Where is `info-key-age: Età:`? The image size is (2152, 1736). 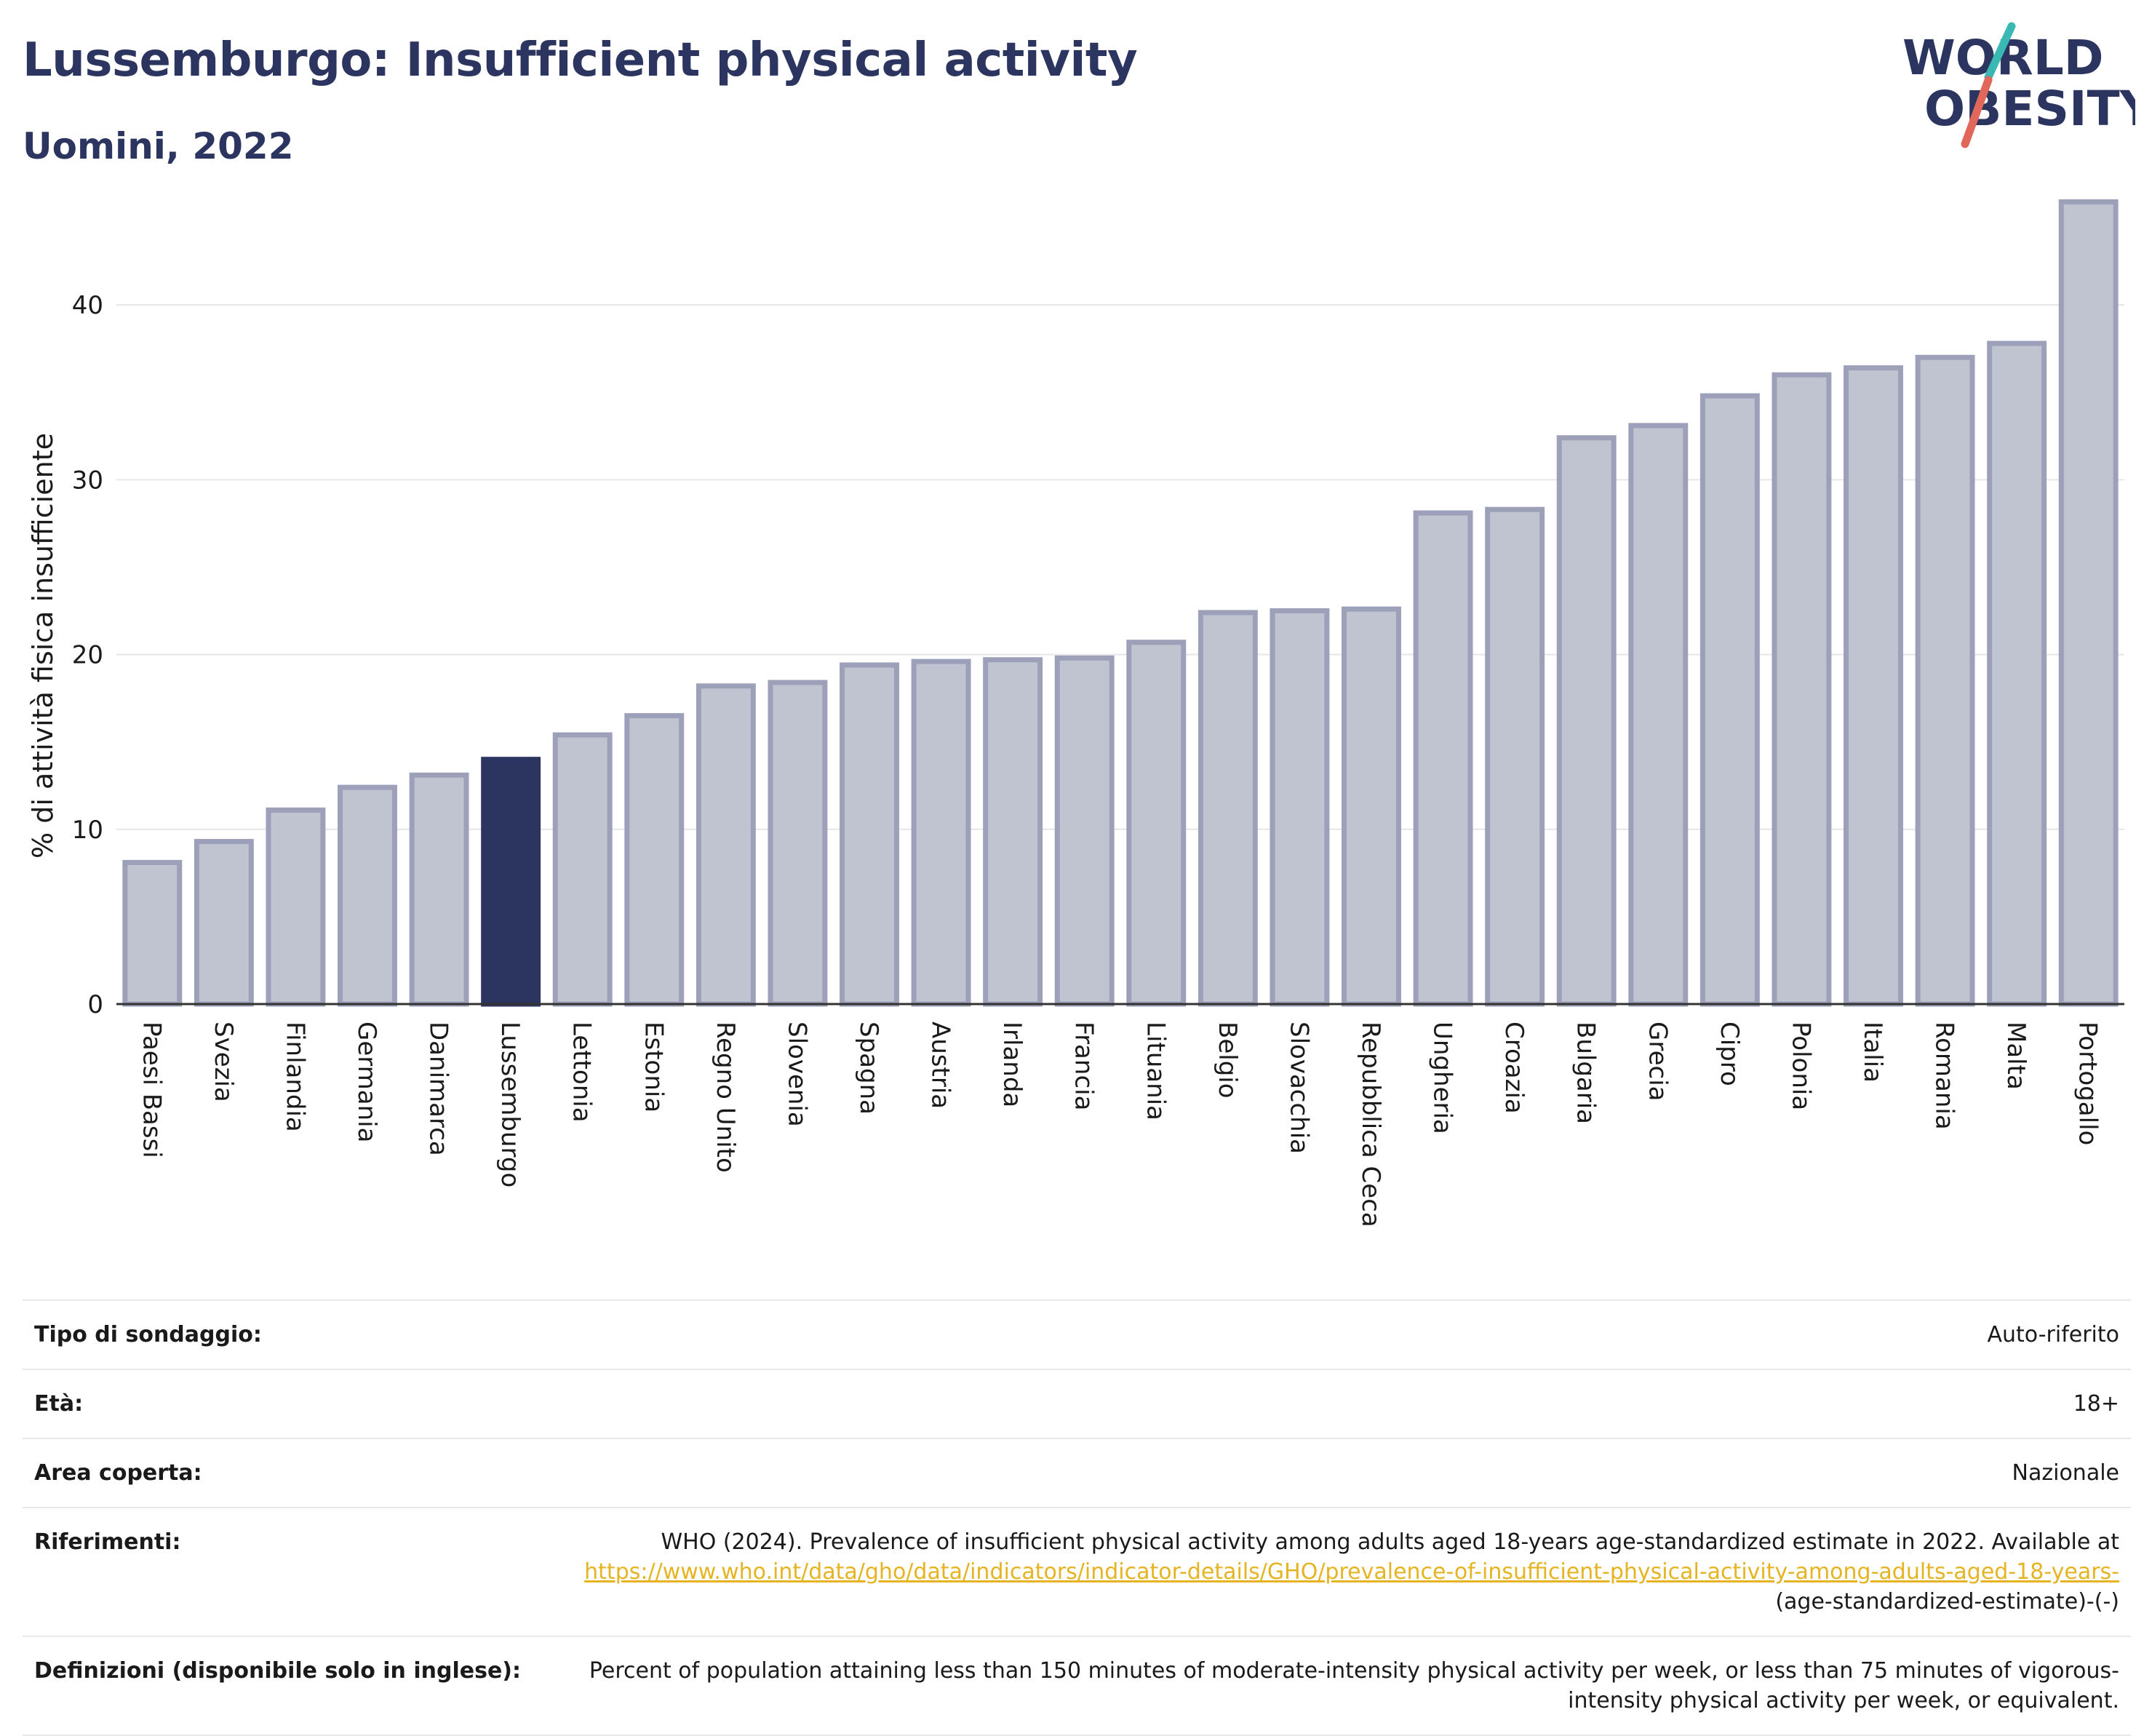
info-key-age: Età: is located at coordinates (289, 1404).